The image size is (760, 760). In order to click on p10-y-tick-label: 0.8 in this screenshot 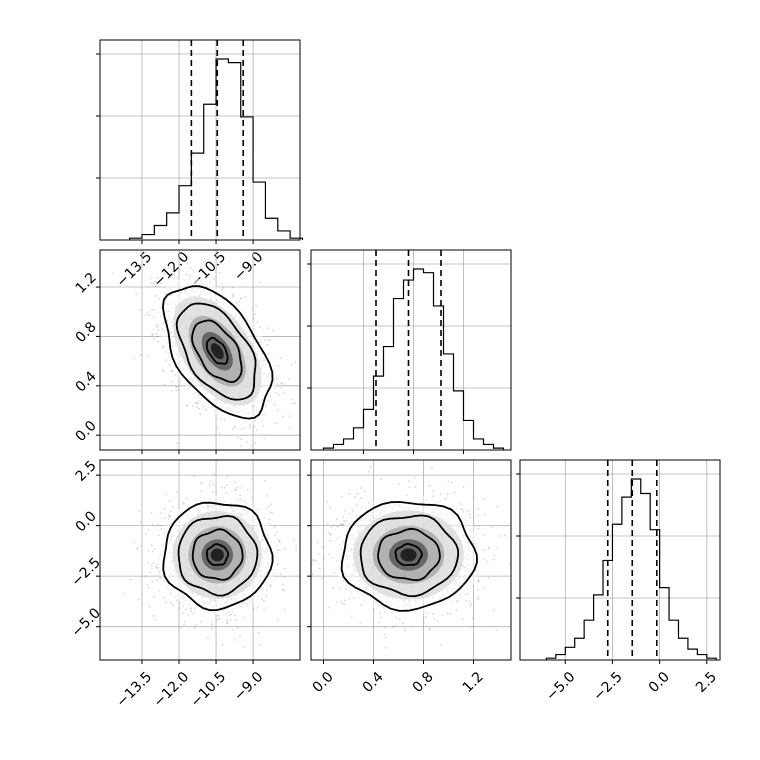, I will do `click(86, 332)`.